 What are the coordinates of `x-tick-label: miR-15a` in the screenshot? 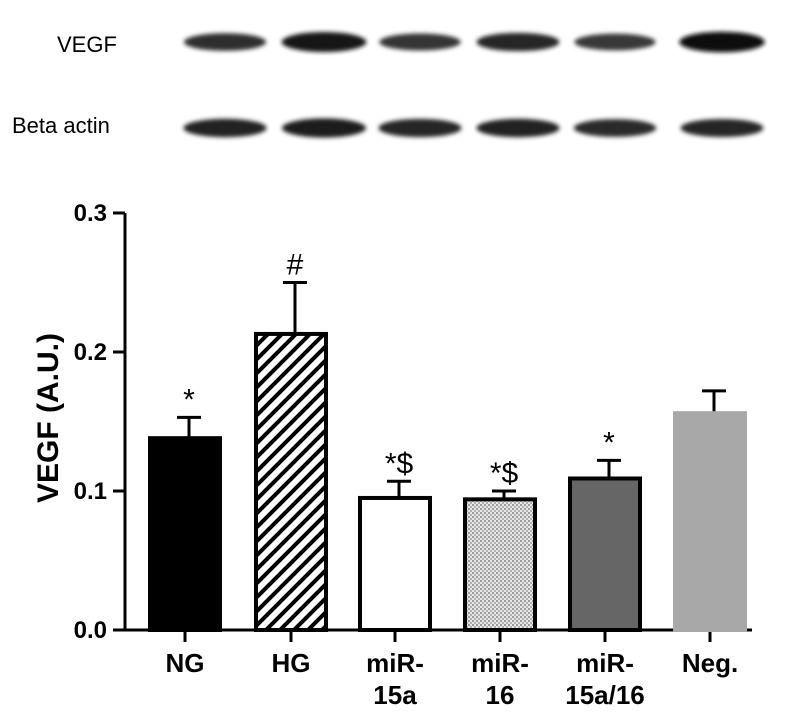 It's located at (395, 679).